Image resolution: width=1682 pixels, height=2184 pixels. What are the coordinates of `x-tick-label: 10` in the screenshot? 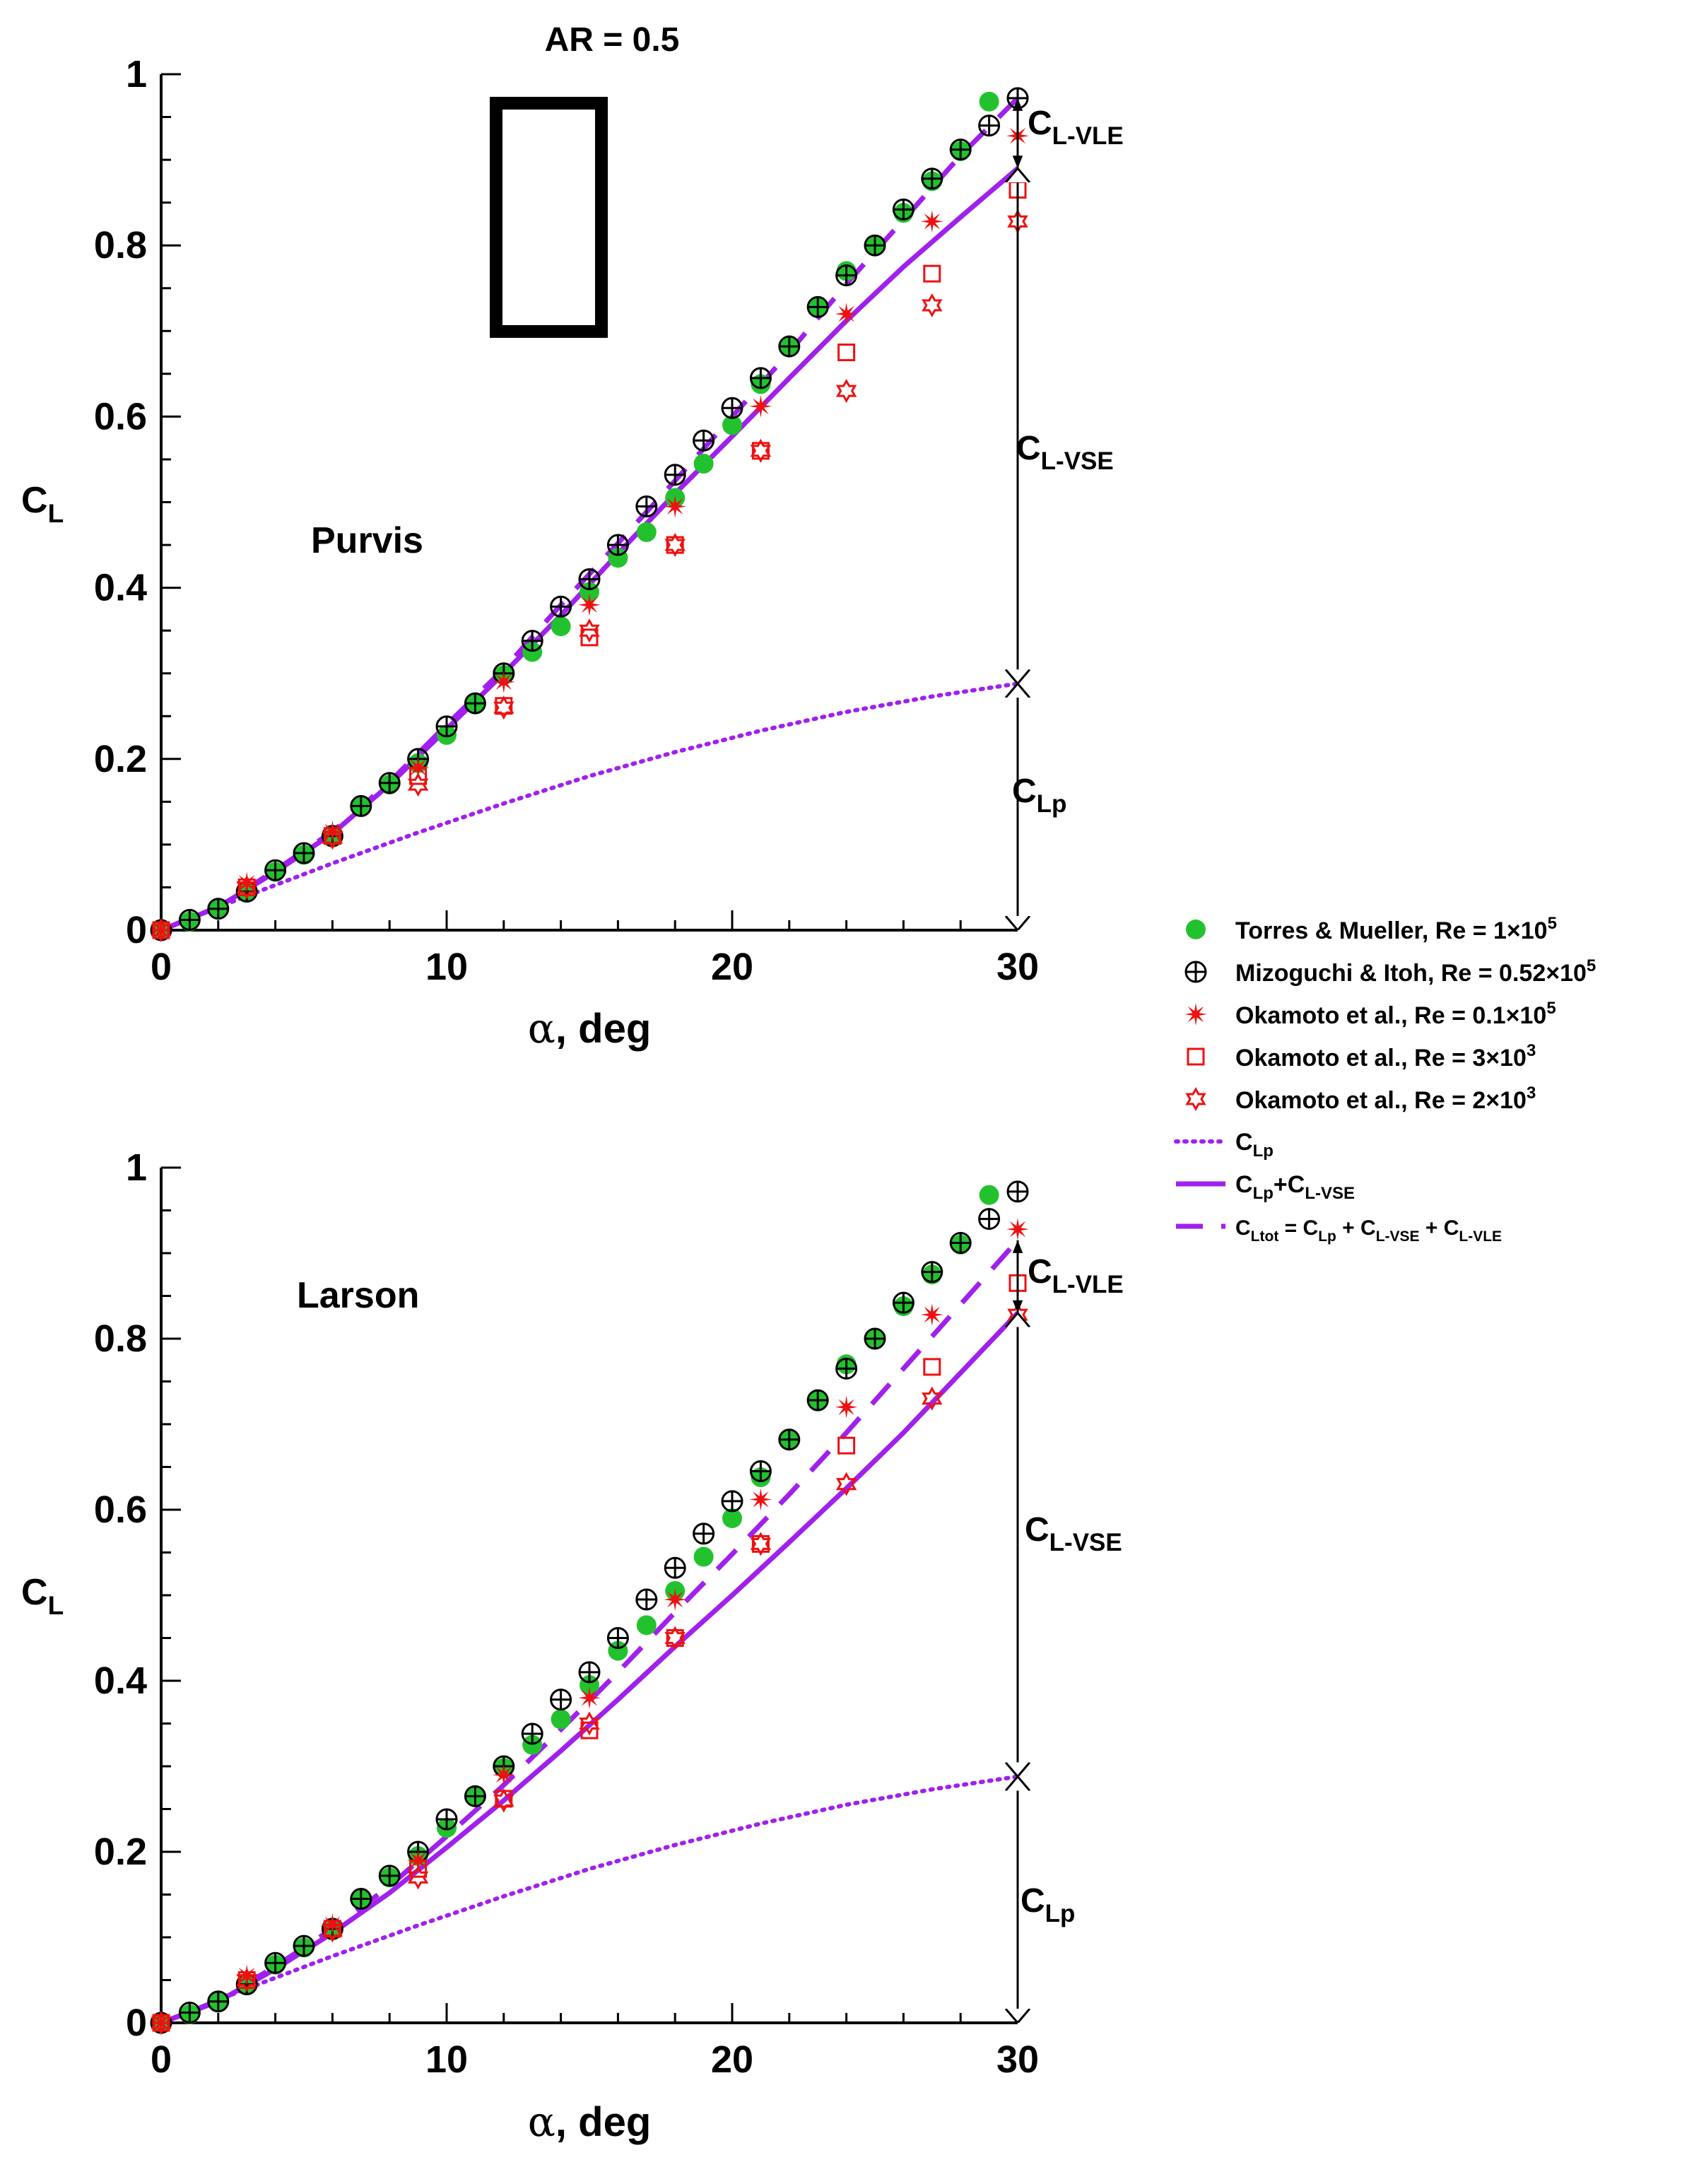 It's located at (447, 2060).